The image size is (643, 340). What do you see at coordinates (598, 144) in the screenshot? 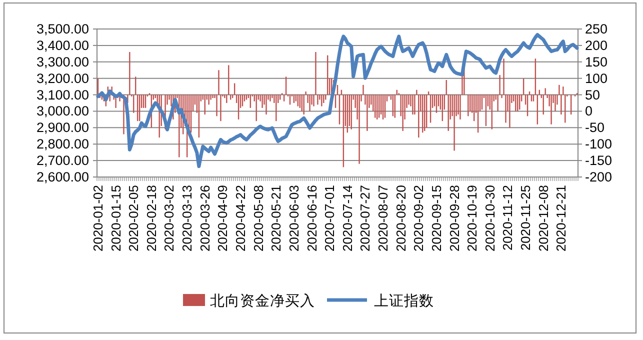
I see `y2-tick-label: -100` at bounding box center [598, 144].